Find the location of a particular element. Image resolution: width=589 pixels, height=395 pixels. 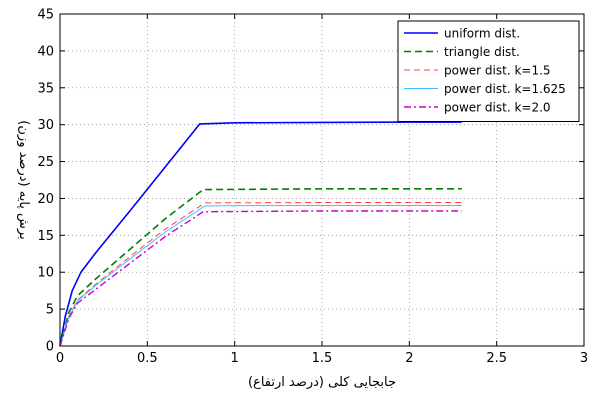

legend-label: power dist. k=1.5 is located at coordinates (497, 71).